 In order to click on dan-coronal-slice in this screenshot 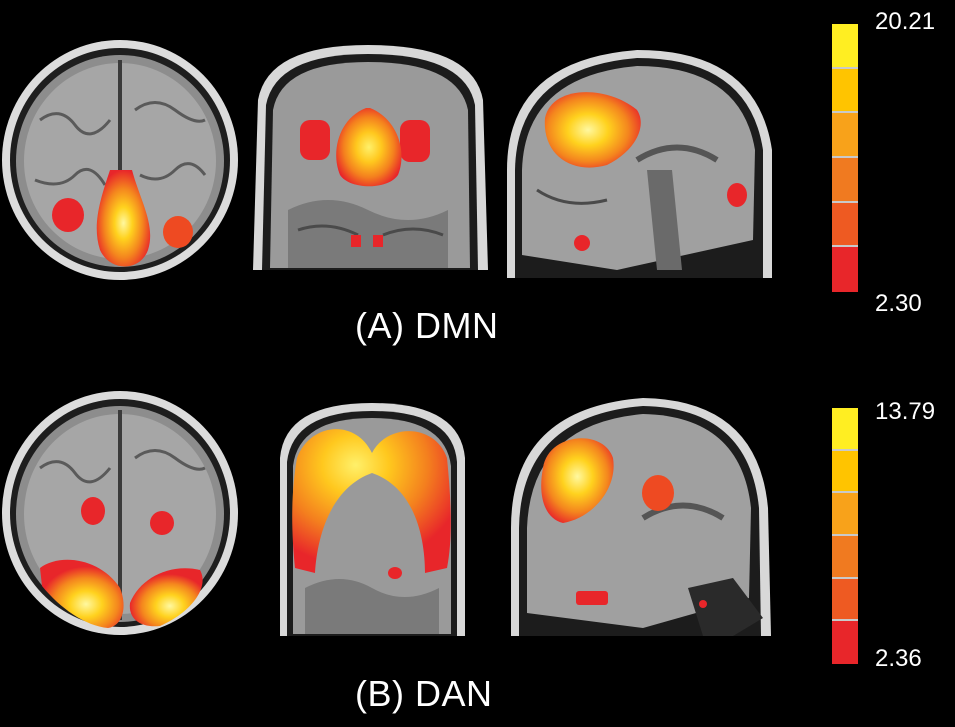, I will do `click(372, 519)`.